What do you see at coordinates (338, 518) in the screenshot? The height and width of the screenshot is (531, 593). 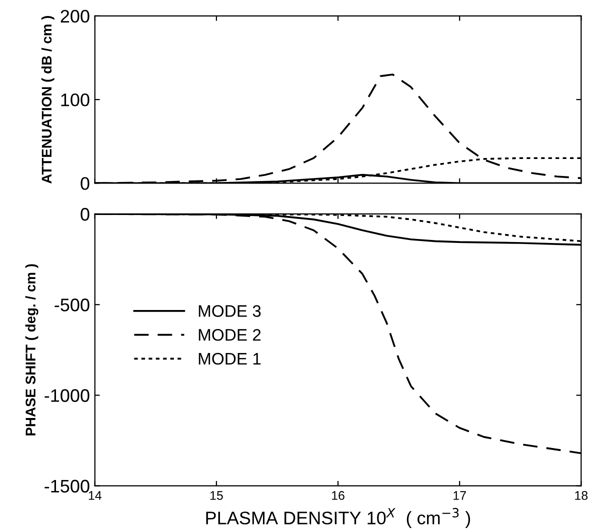 I see `x-axis-title: PLASMA DENSITY 10$^{X}$ ( cm$^{−3}$ )` at bounding box center [338, 518].